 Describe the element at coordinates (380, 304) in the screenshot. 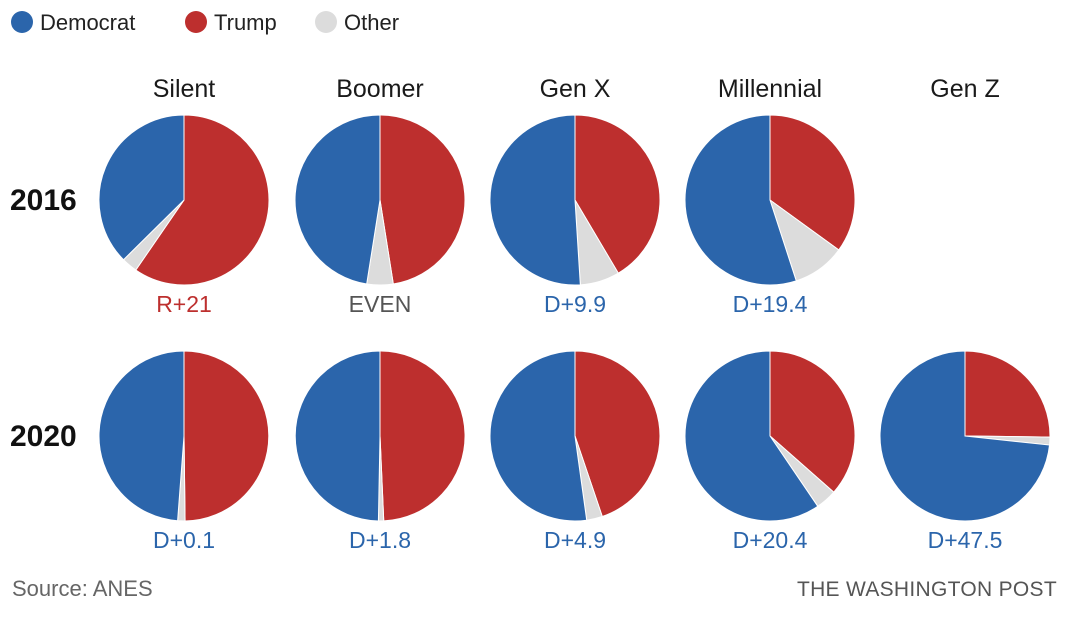

I see `margin-label: EVEN` at that location.